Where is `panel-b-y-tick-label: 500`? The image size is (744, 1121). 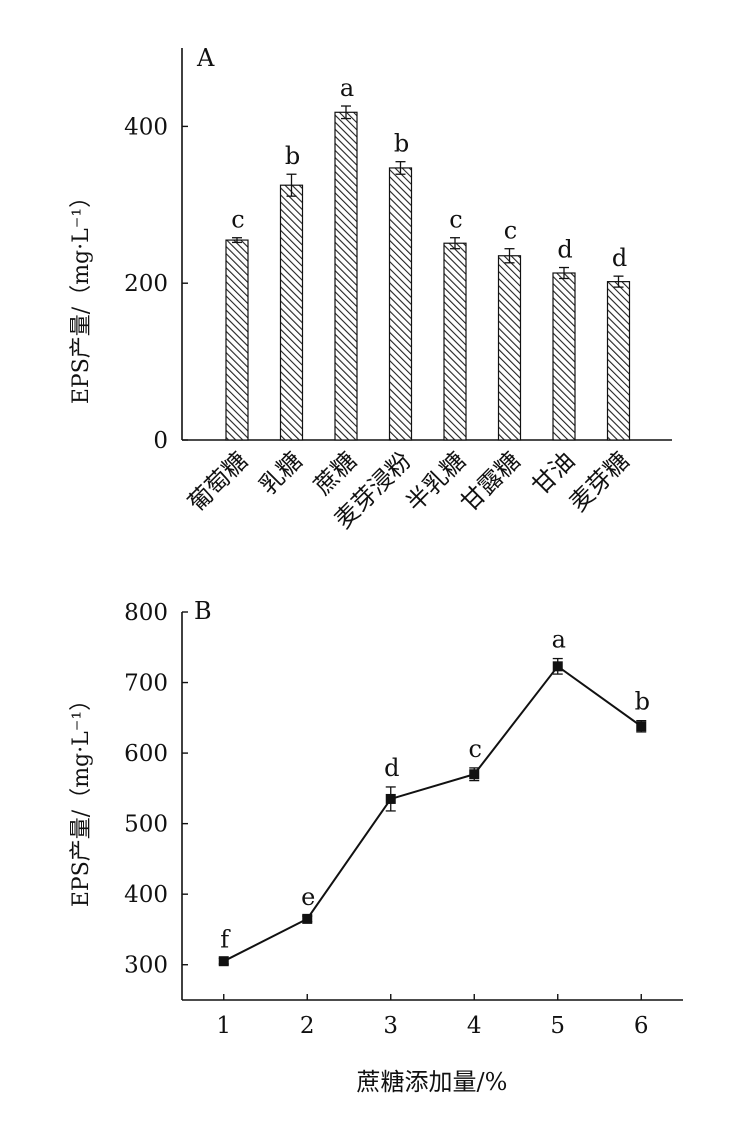 panel-b-y-tick-label: 500 is located at coordinates (146, 825).